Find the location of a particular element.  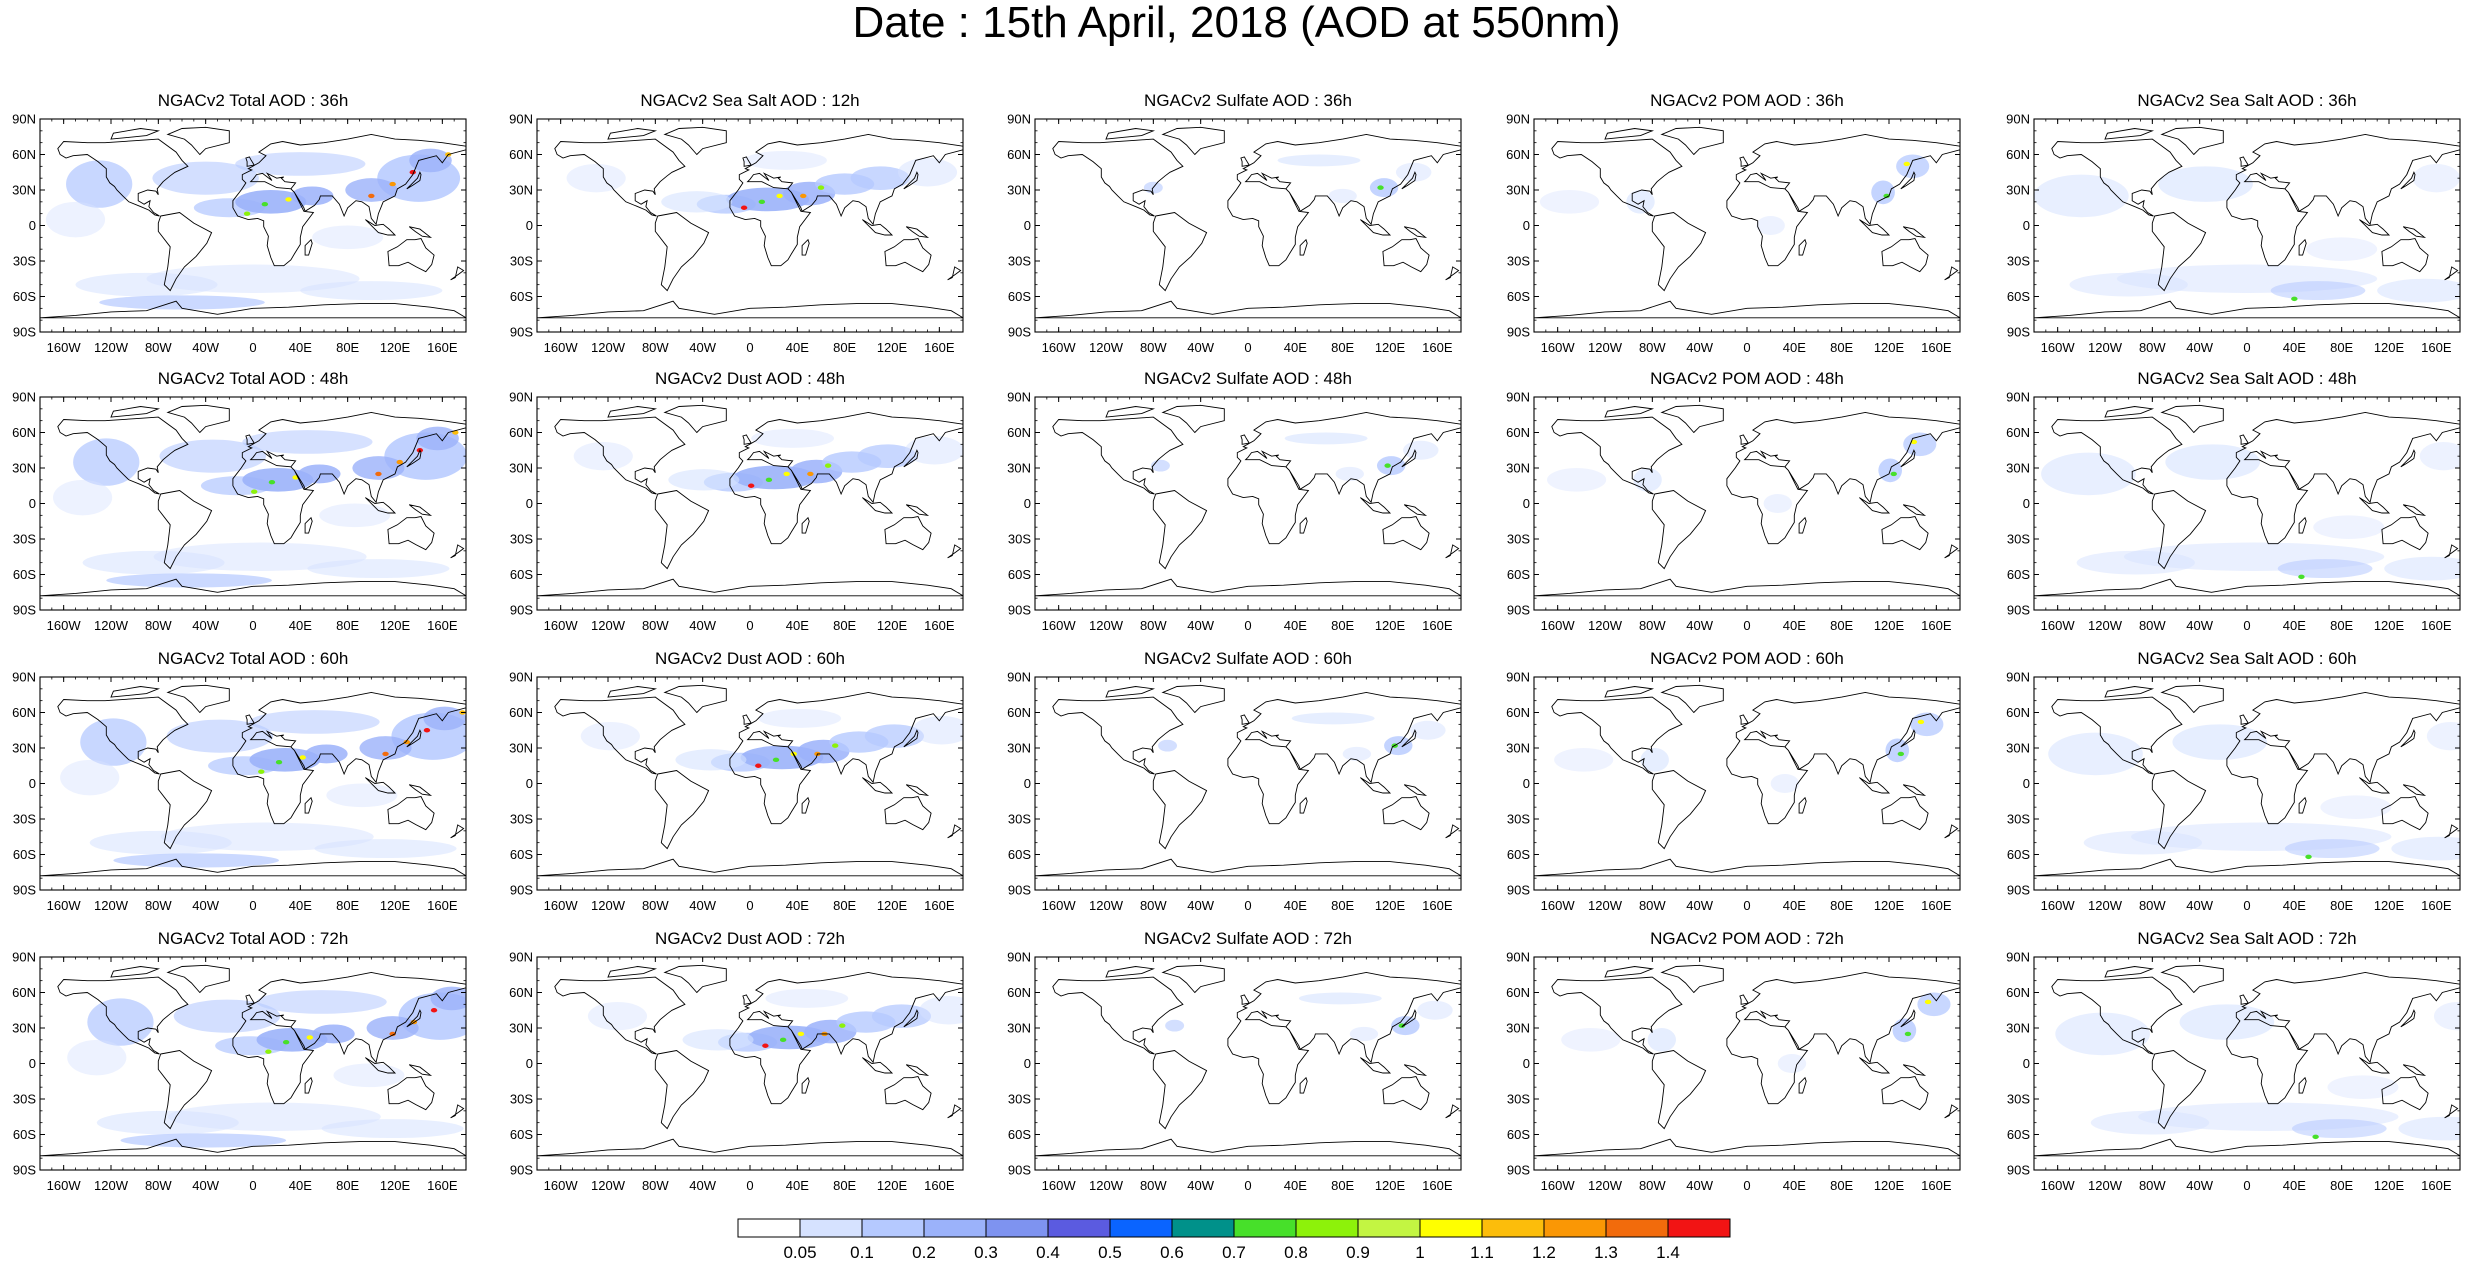

panel-title: NGACv2 Sea Salt AOD : 36h is located at coordinates (2247, 100).